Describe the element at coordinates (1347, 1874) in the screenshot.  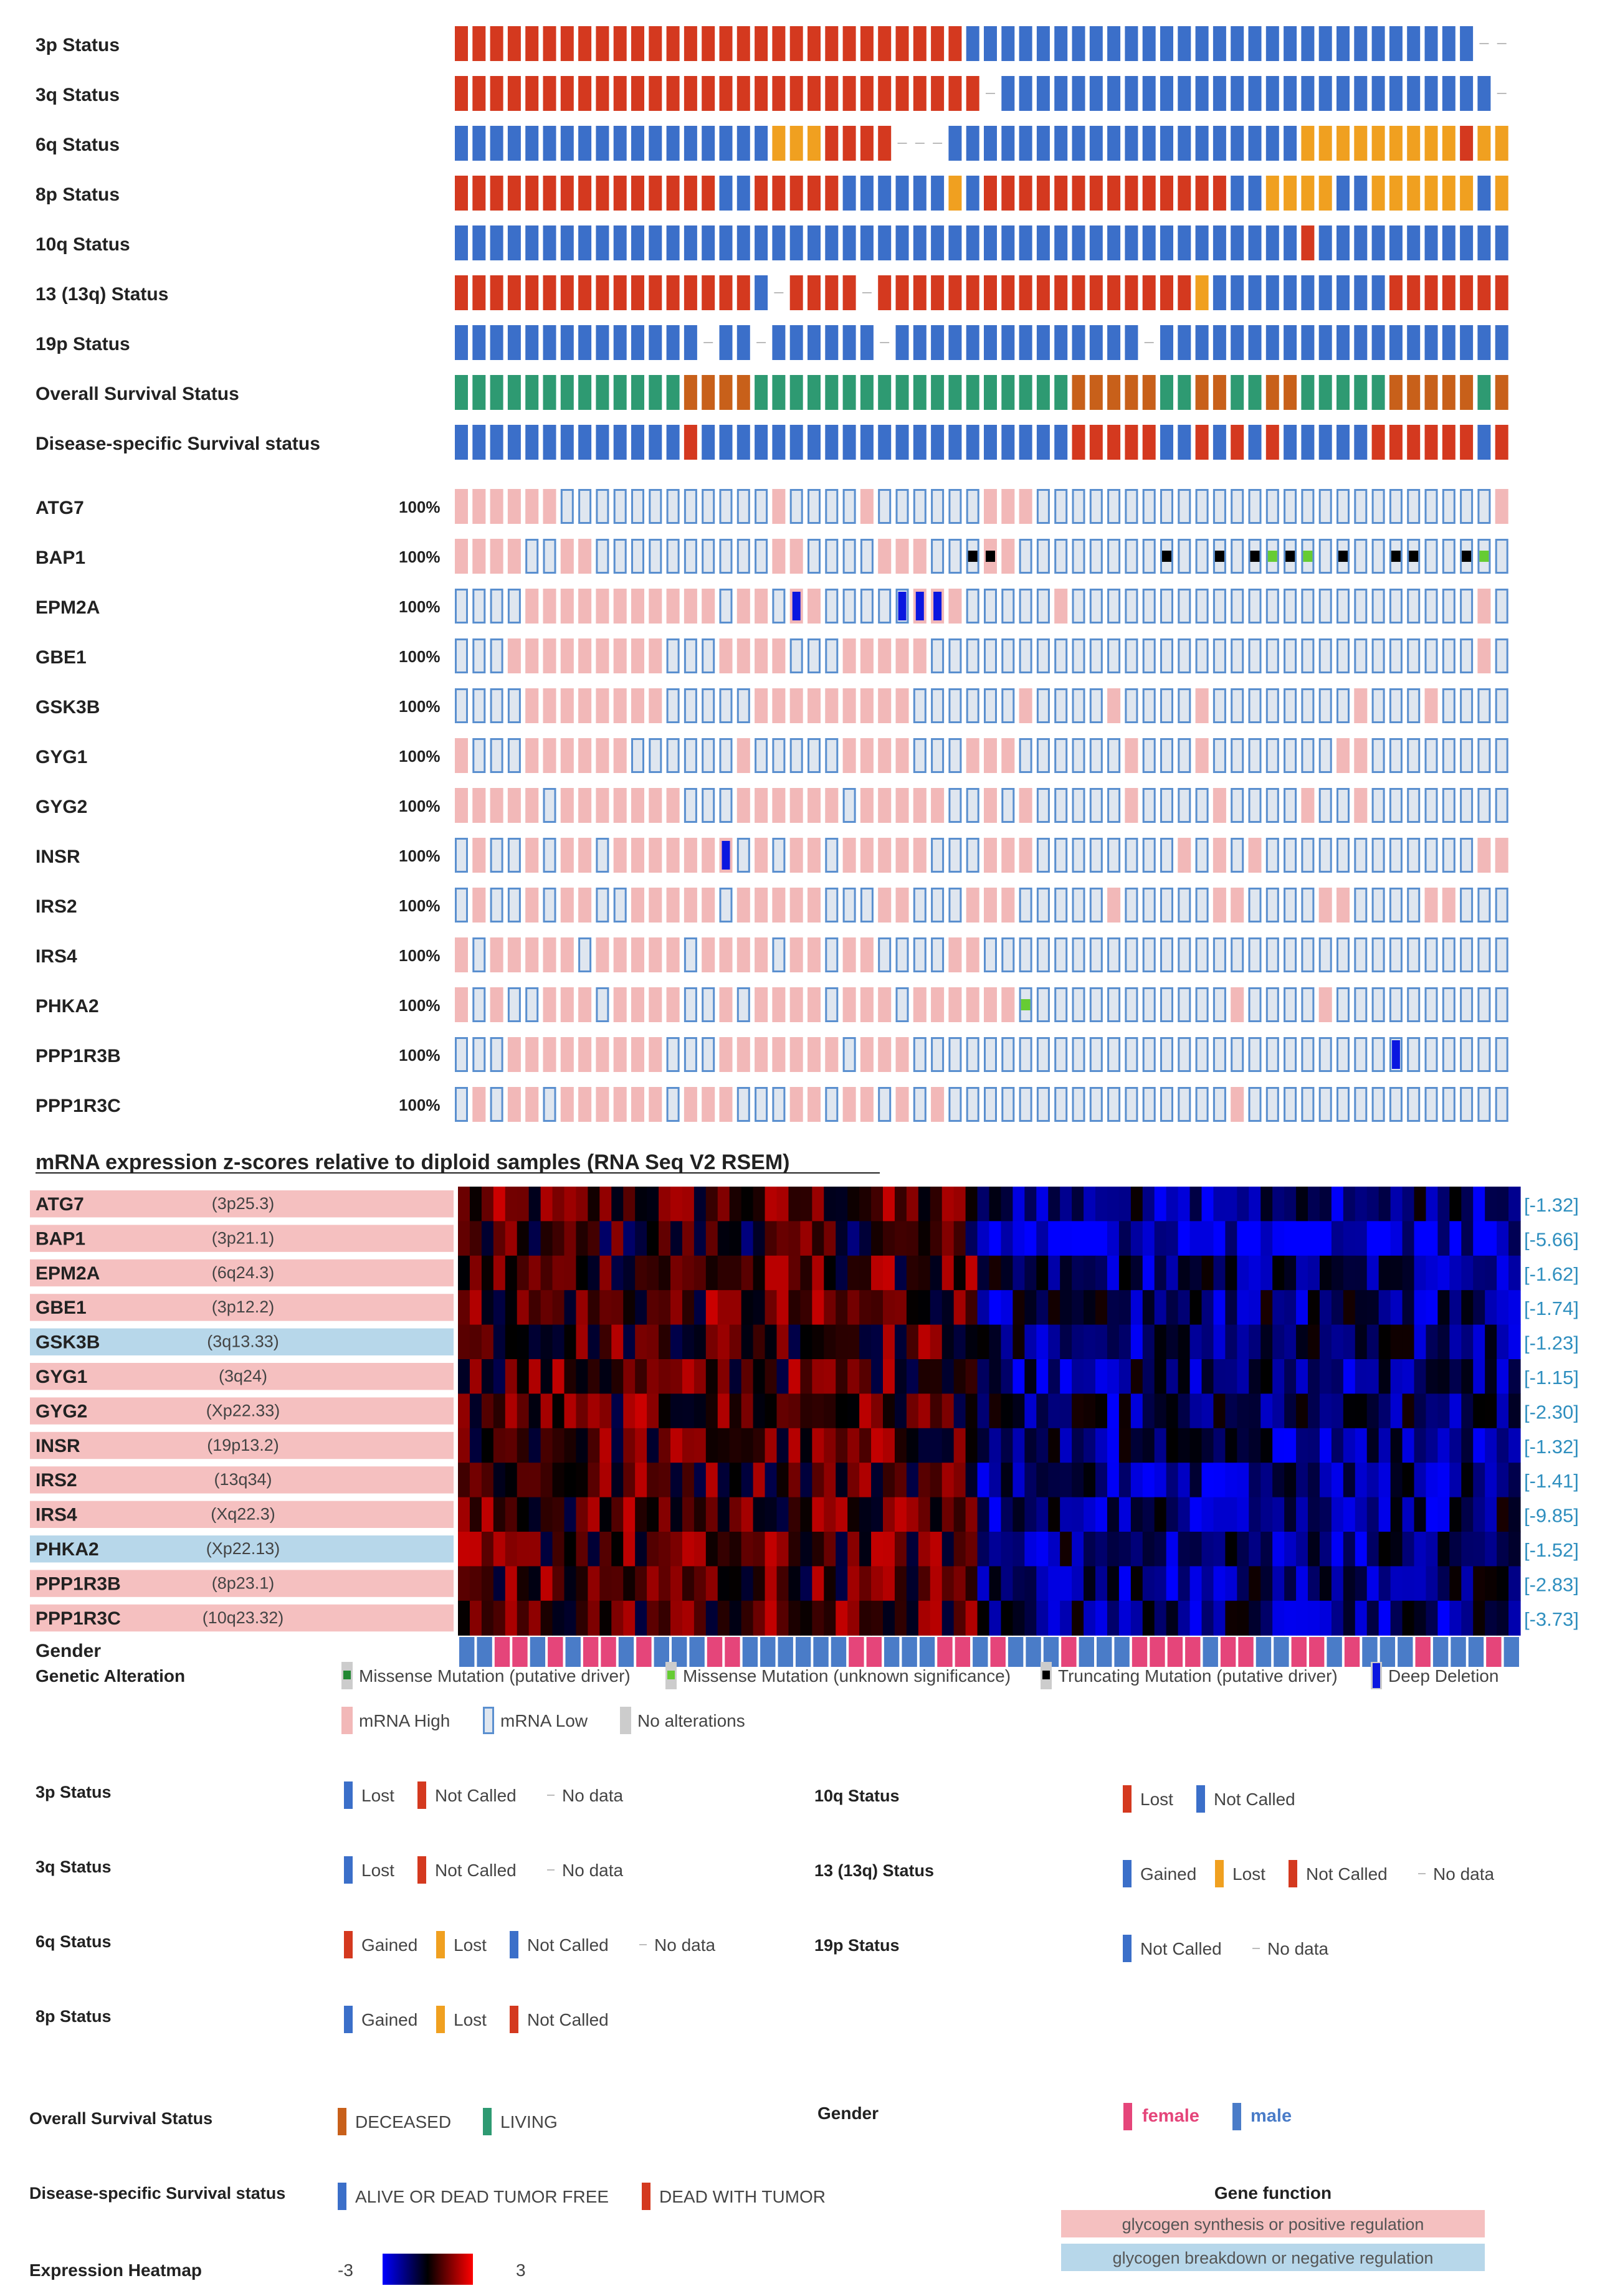
I see `legend-text: Not Called` at that location.